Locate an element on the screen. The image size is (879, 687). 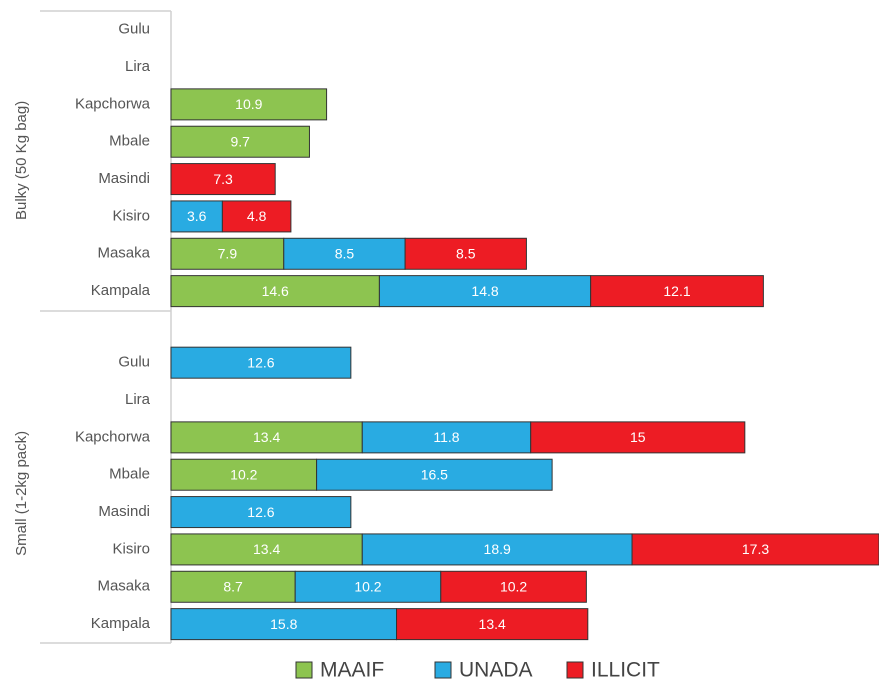
value-label: 18.9 is located at coordinates (497, 549).